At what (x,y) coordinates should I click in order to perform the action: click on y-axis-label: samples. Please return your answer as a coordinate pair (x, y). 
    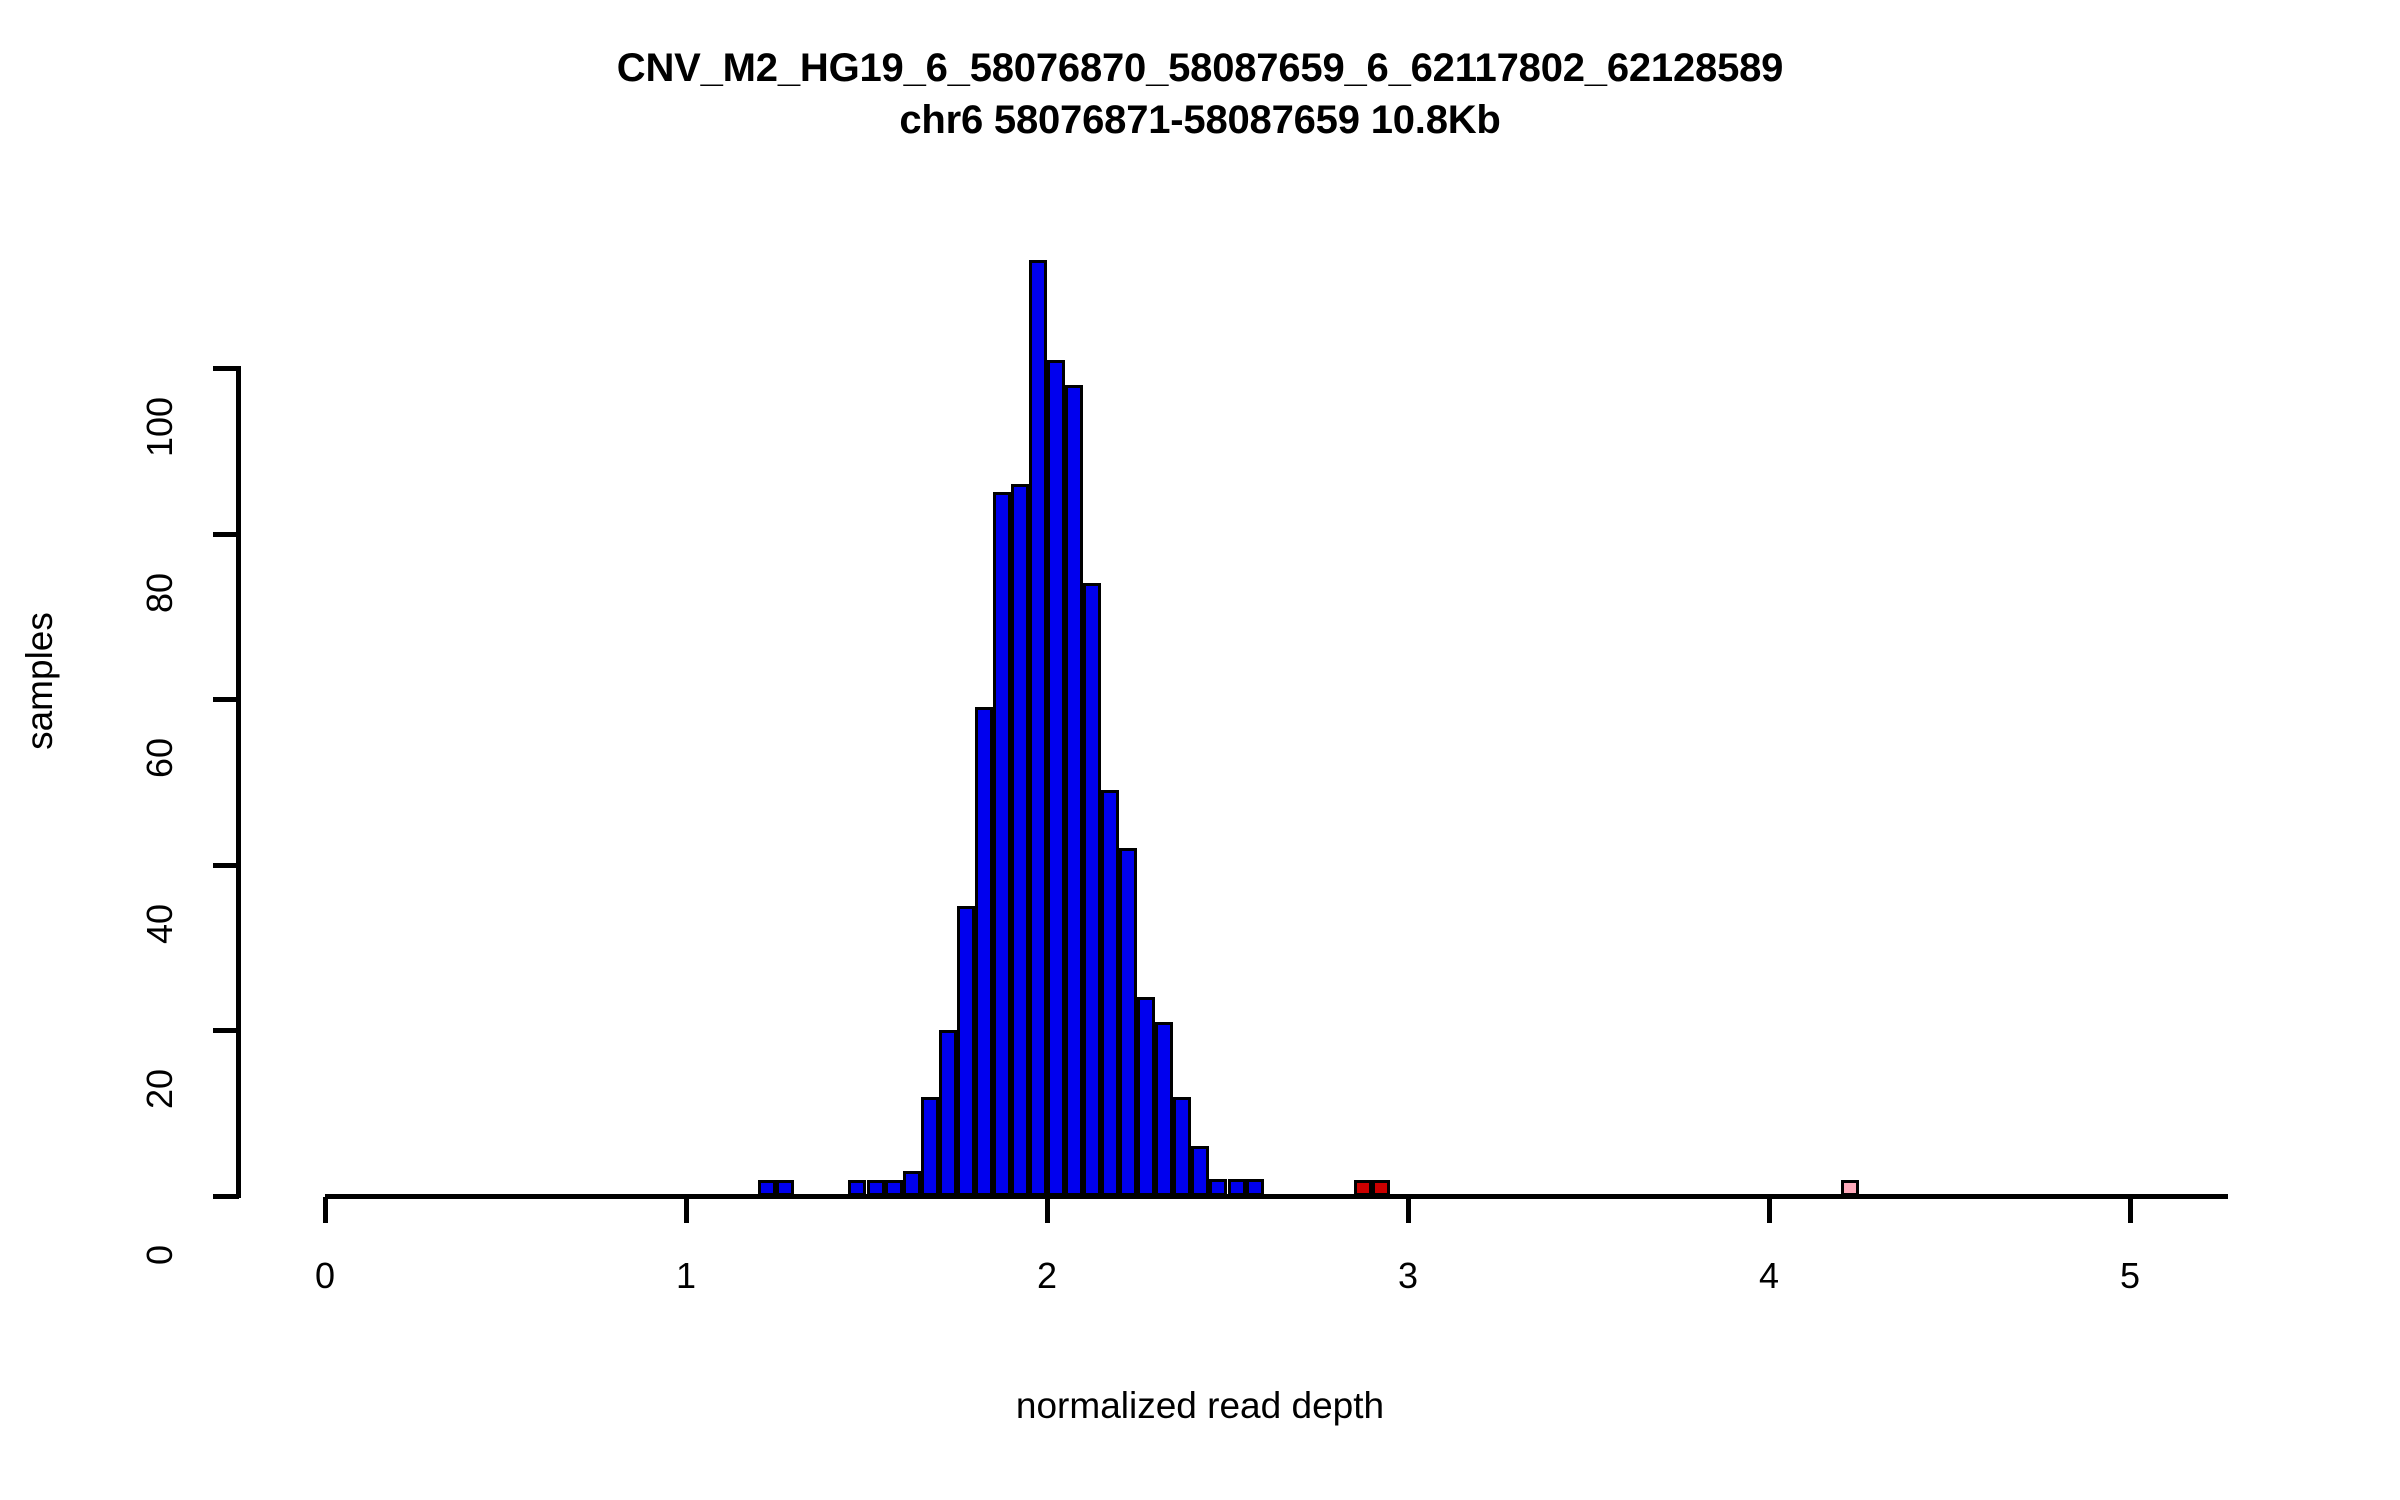
    Looking at the image, I should click on (39, 681).